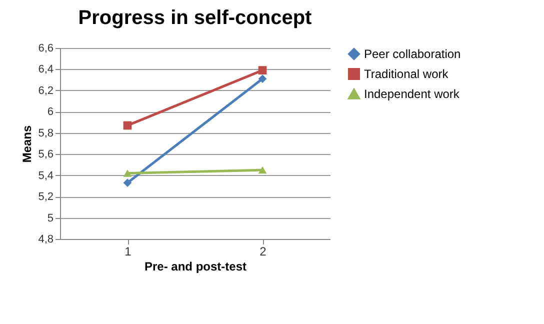  What do you see at coordinates (263, 251) in the screenshot?
I see `x-tick-label: 2` at bounding box center [263, 251].